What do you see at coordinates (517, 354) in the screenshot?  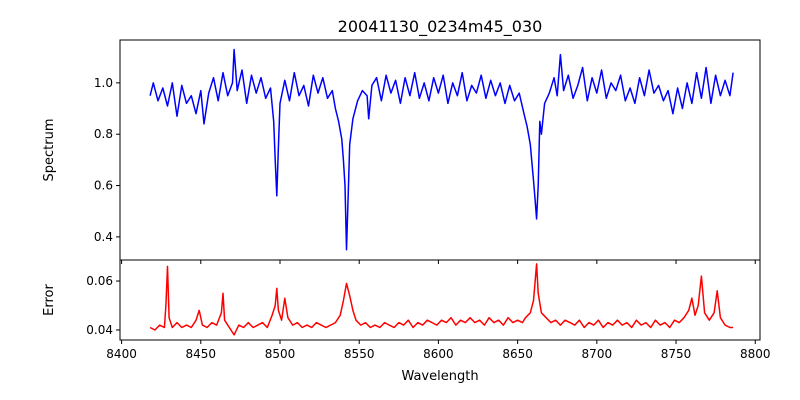 I see `x-tick-label: 8650` at bounding box center [517, 354].